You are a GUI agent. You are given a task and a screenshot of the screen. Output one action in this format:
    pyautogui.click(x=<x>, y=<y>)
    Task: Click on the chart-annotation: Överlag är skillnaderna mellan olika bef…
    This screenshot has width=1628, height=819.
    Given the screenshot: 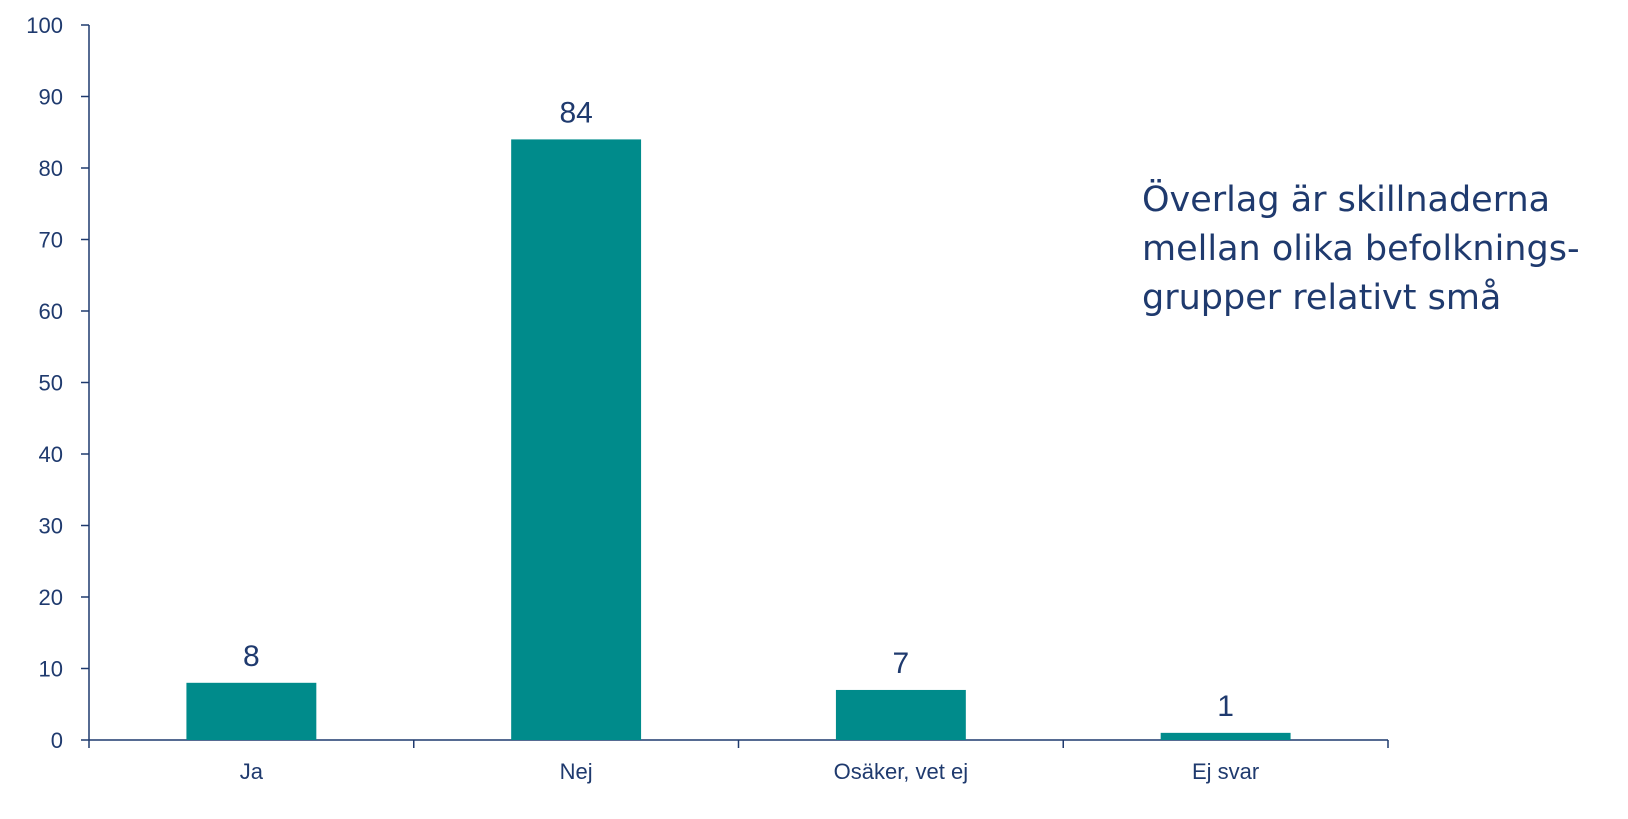 What is the action you would take?
    pyautogui.click(x=1382, y=249)
    